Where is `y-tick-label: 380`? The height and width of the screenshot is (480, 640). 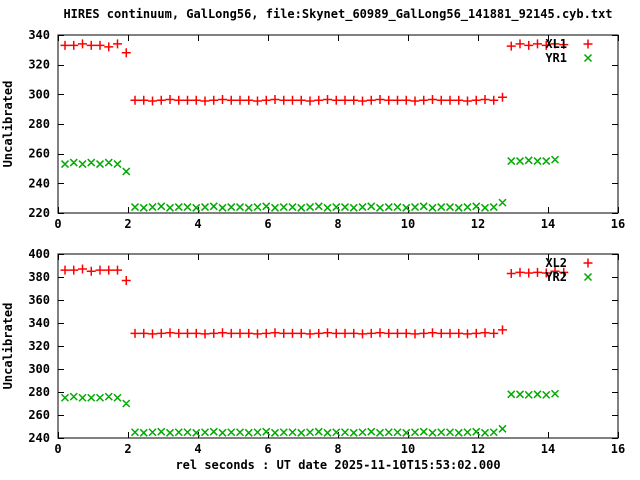
y-tick-label: 380 is located at coordinates (39, 277).